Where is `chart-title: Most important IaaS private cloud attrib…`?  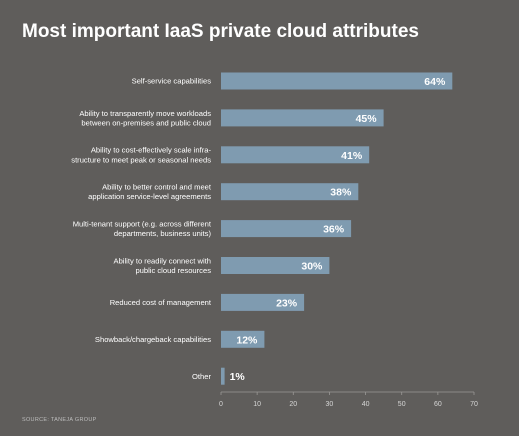 chart-title: Most important IaaS private cloud attrib… is located at coordinates (220, 31).